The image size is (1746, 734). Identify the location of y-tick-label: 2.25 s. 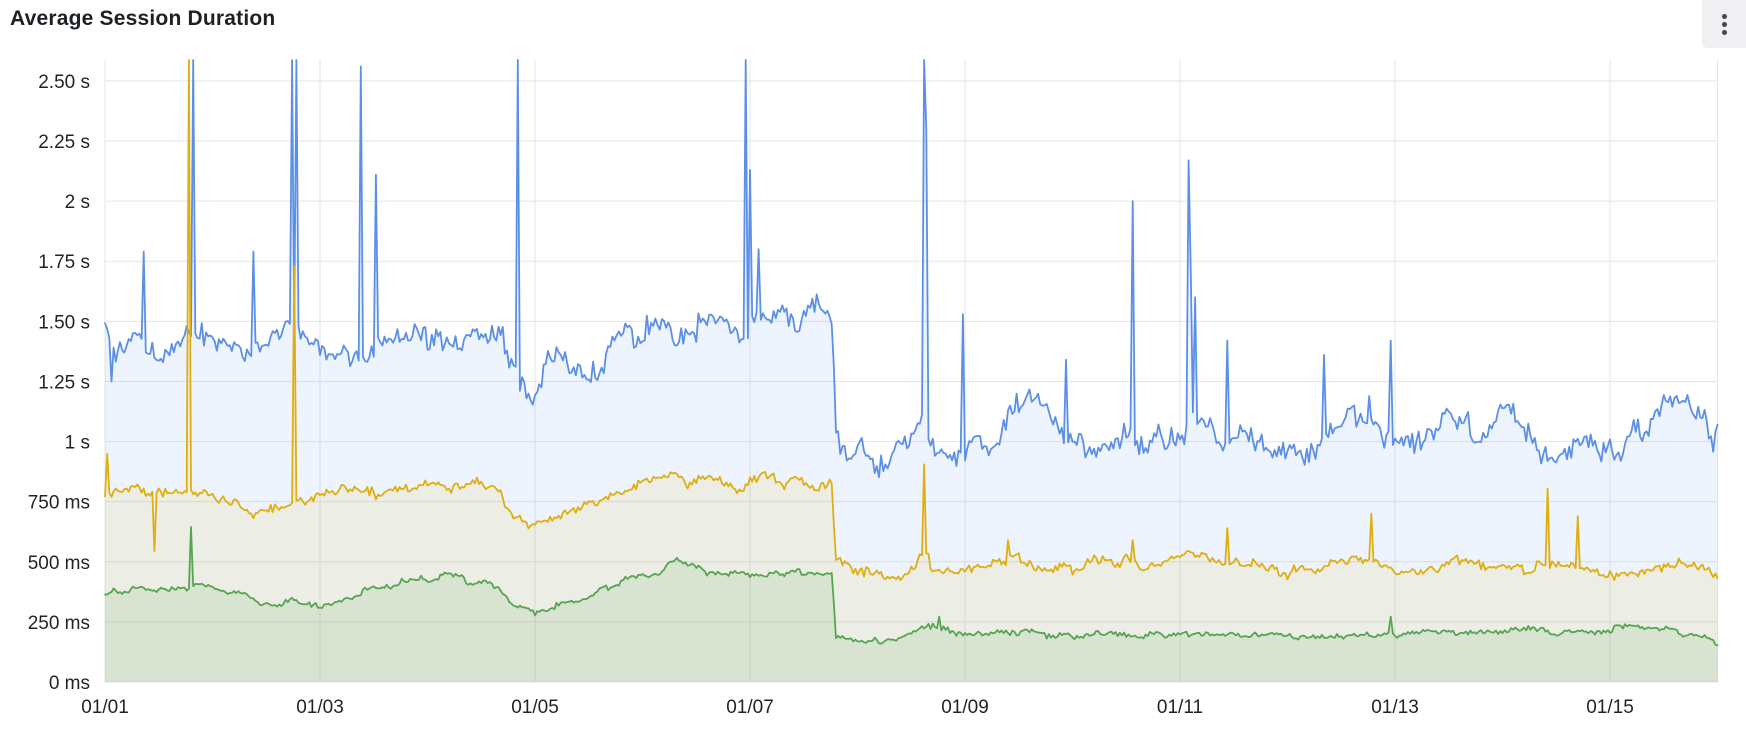
(64, 142).